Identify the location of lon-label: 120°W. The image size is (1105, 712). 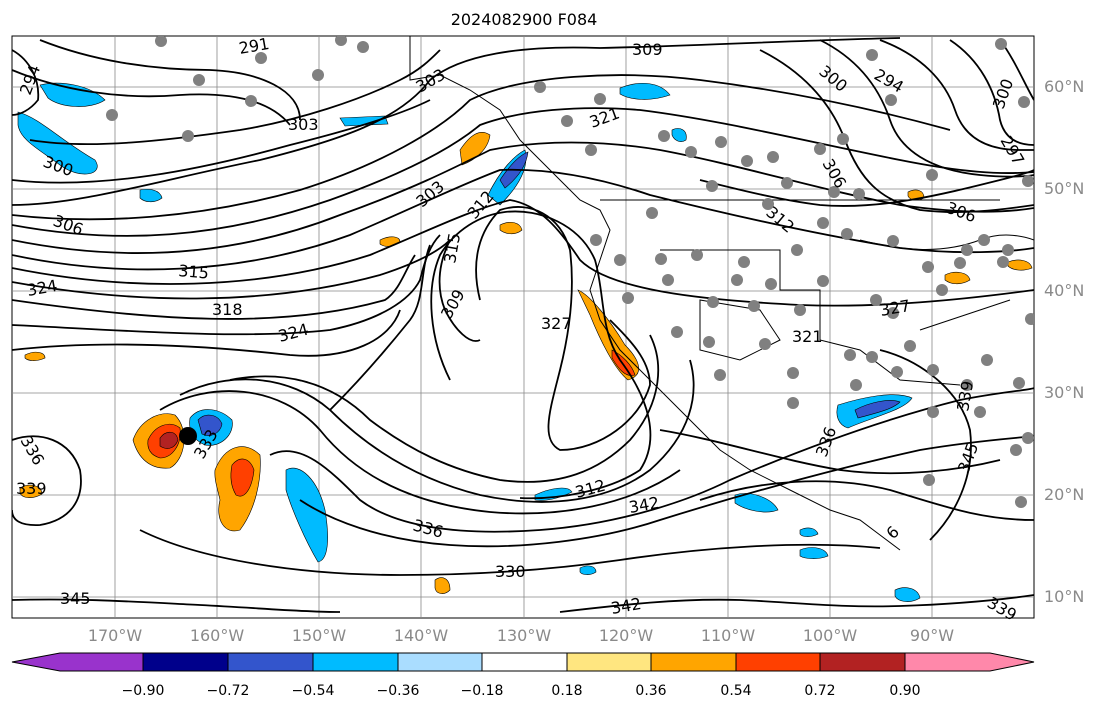
(626, 635).